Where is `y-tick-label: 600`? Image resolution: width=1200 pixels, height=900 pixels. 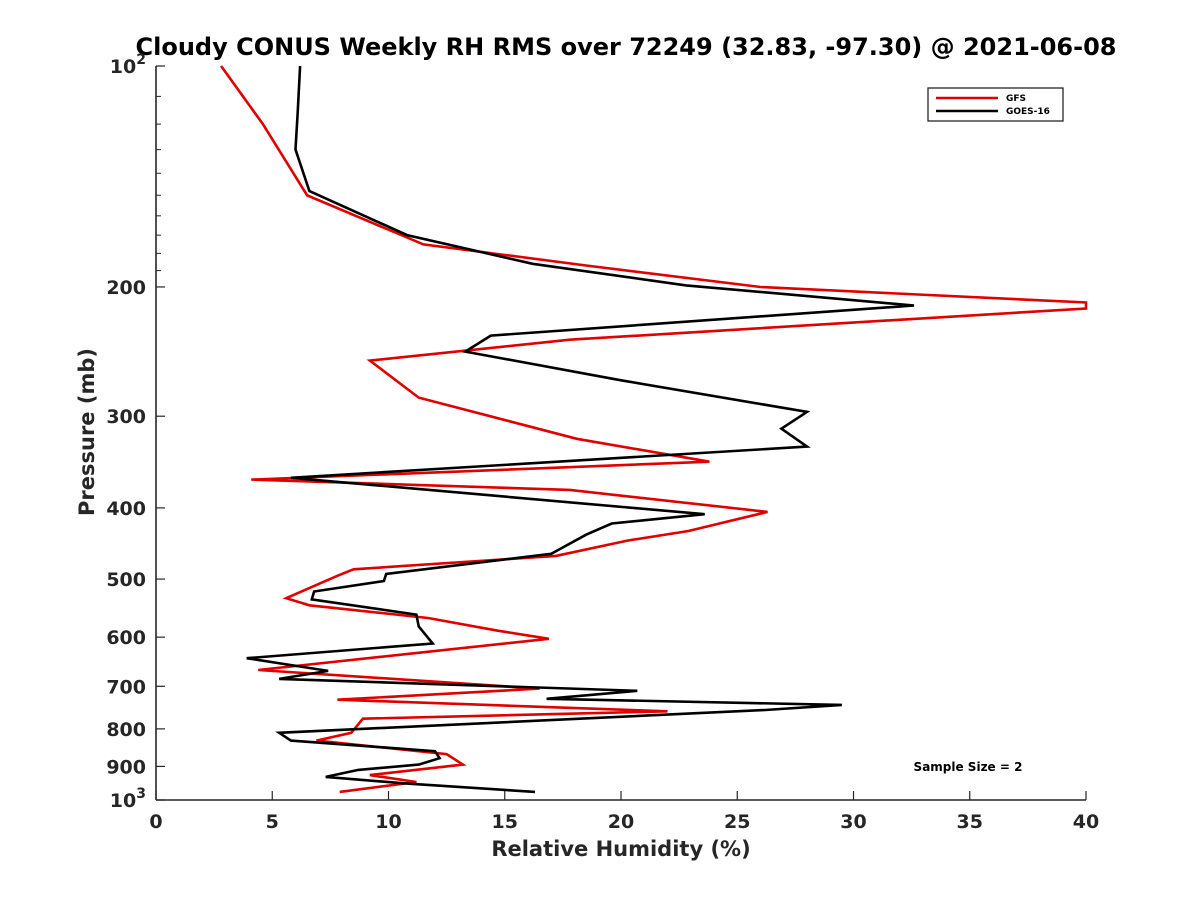 y-tick-label: 600 is located at coordinates (126, 638).